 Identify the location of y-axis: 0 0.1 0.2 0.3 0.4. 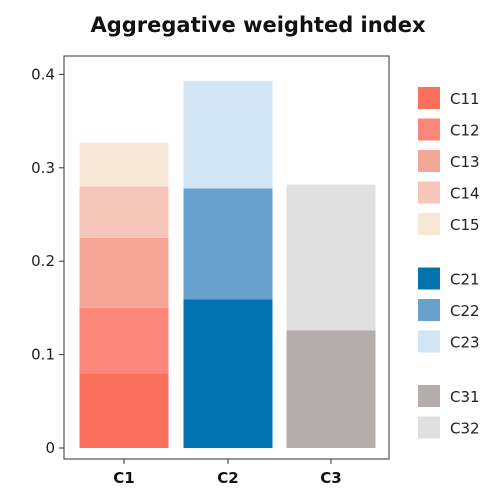
(47, 261).